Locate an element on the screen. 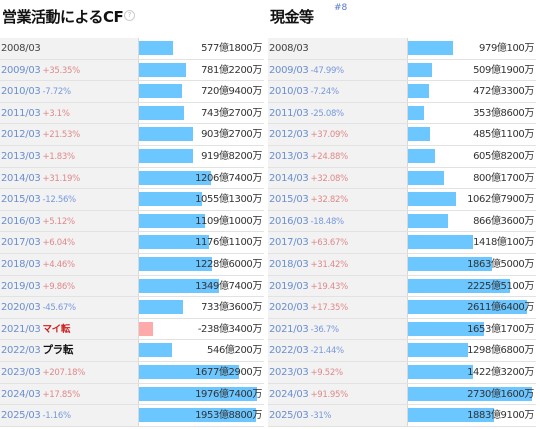 Image resolution: width=540 pixels, height=429 pixels. table-row: 2009/03 +35.35% 781億2200万 is located at coordinates (132, 70).